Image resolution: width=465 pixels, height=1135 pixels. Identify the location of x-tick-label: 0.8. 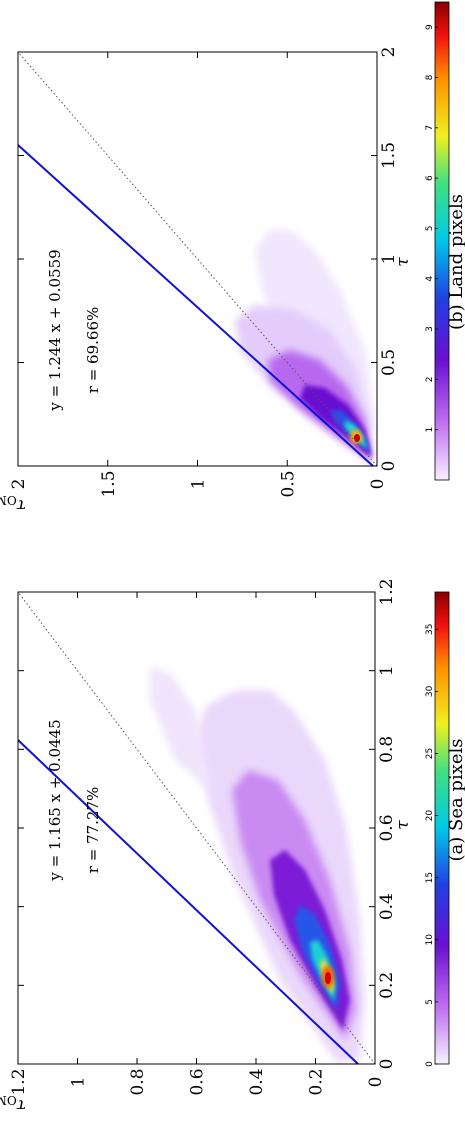
(387, 749).